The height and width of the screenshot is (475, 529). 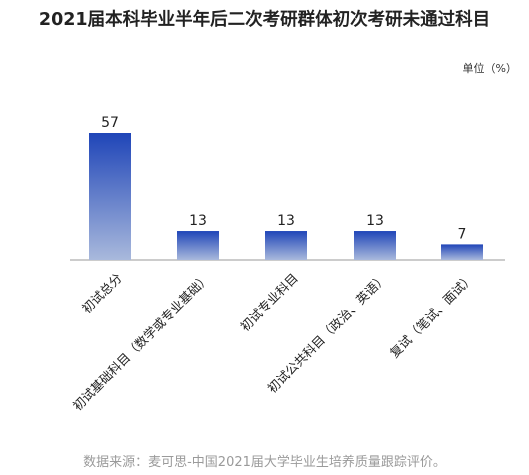 What do you see at coordinates (375, 221) in the screenshot?
I see `value-label-4: 13` at bounding box center [375, 221].